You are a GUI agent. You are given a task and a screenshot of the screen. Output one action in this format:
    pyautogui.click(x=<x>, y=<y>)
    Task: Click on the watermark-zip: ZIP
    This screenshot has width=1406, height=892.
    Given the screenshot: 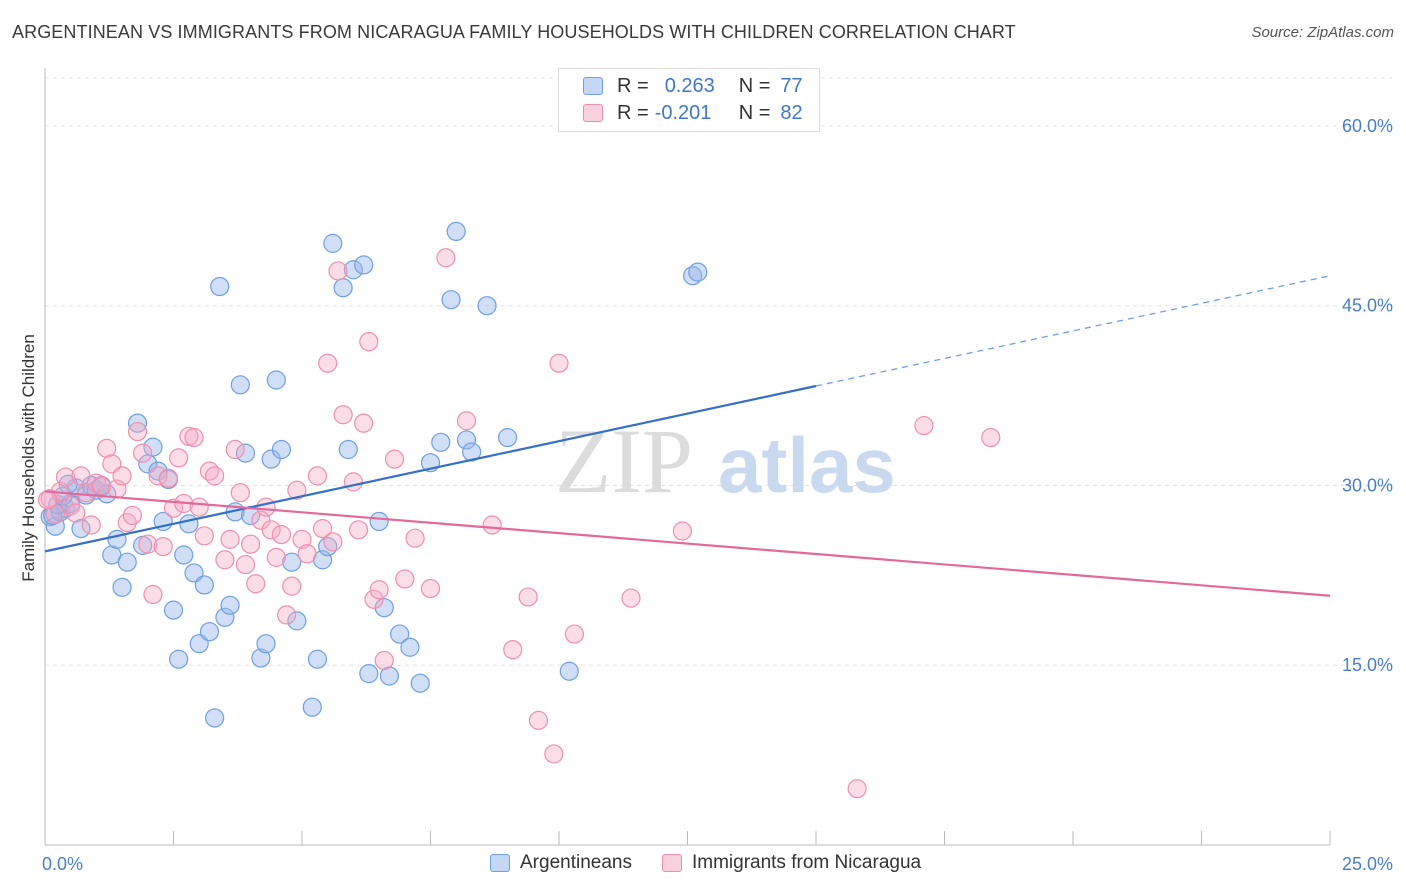 What is the action you would take?
    pyautogui.click(x=624, y=461)
    